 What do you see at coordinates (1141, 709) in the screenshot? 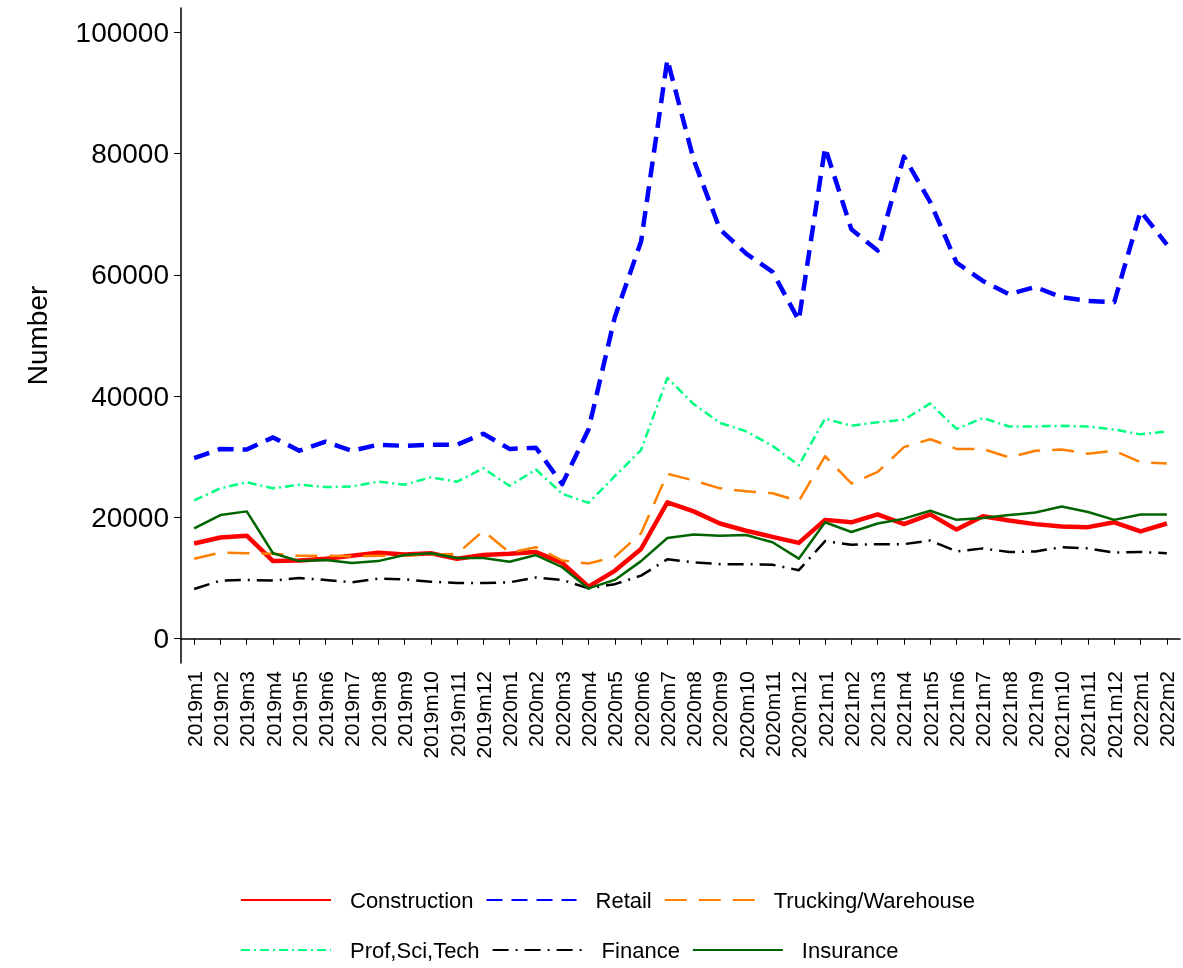
I see `x-tick-label: 2022m1` at bounding box center [1141, 709].